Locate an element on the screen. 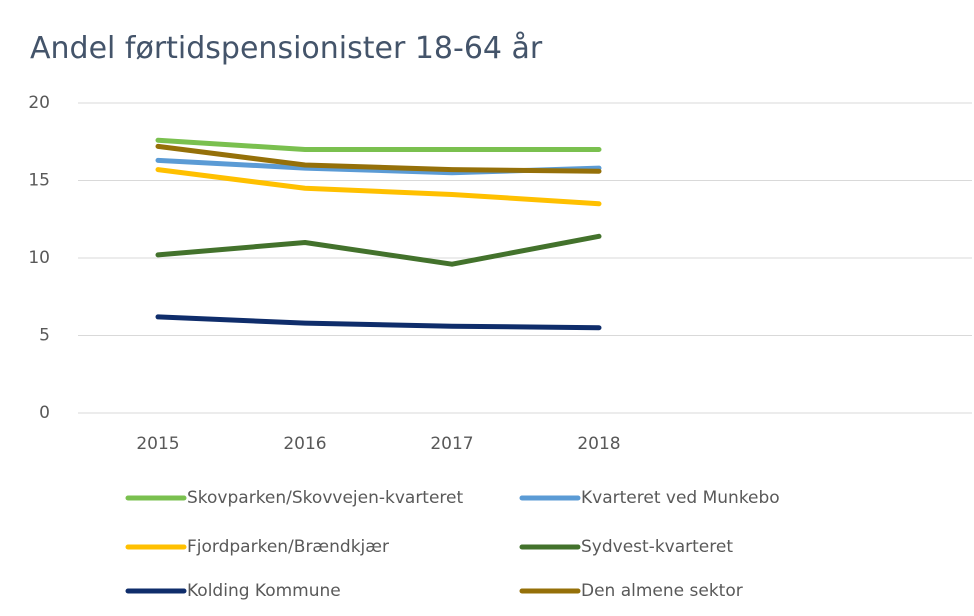 The width and height of the screenshot is (974, 616). y-tick-label: 20 is located at coordinates (39, 103).